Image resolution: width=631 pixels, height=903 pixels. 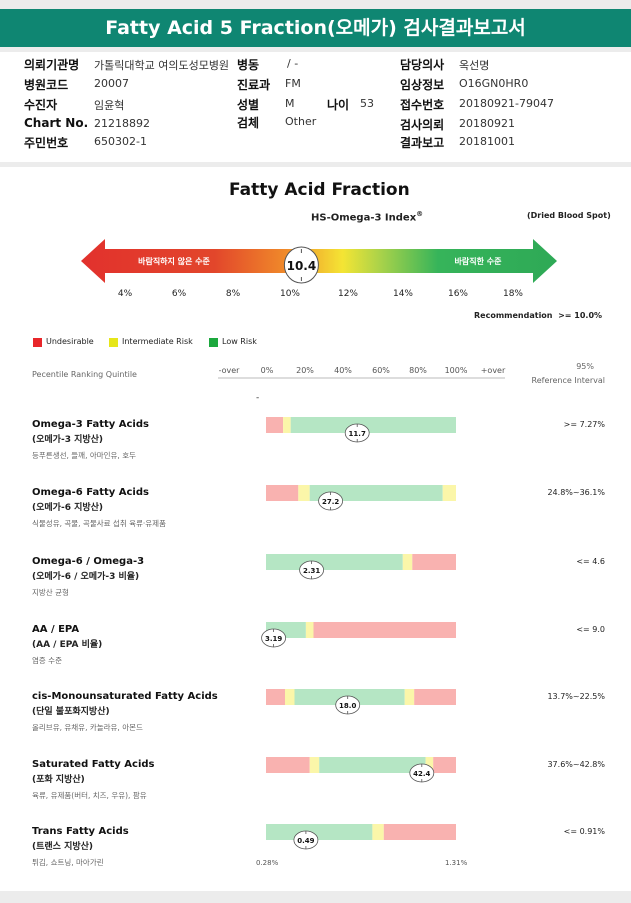 I want to click on hs-omega3-arrow, so click(x=319, y=261).